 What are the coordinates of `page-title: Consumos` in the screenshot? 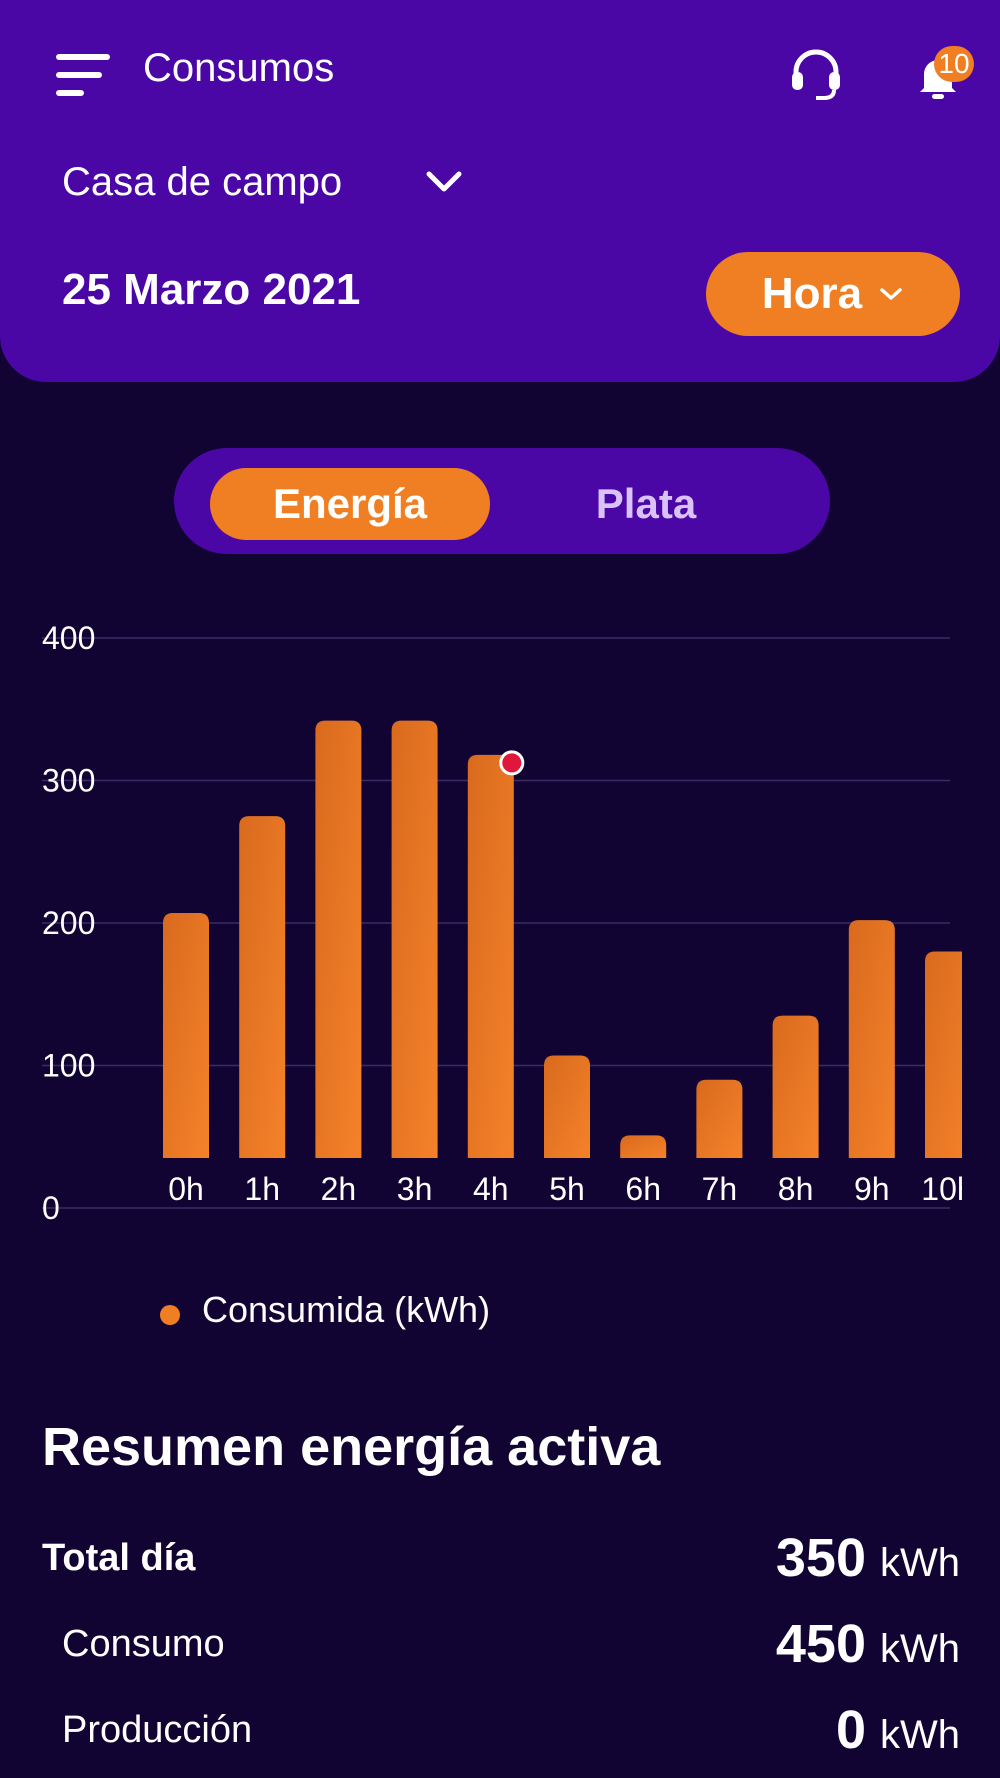 It's located at (239, 68).